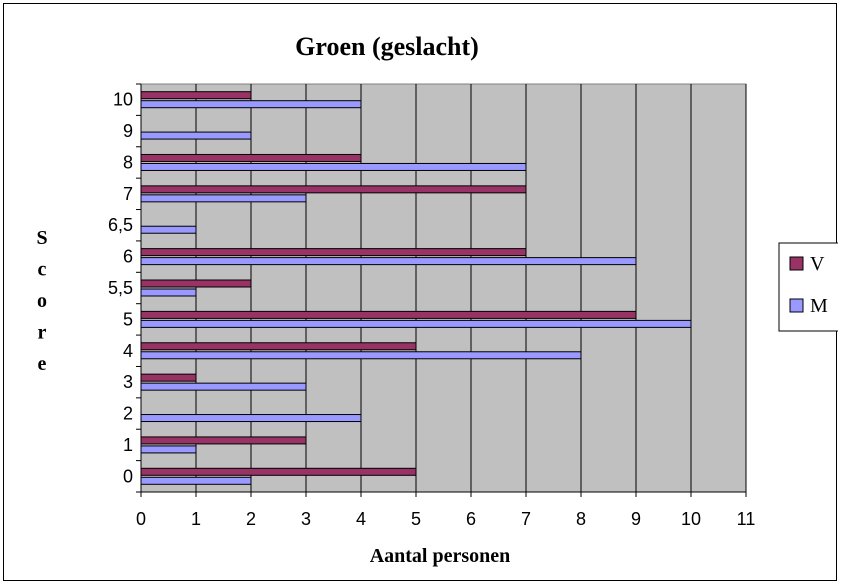 Image resolution: width=842 pixels, height=586 pixels. What do you see at coordinates (796, 263) in the screenshot?
I see `legend-swatch-V` at bounding box center [796, 263].